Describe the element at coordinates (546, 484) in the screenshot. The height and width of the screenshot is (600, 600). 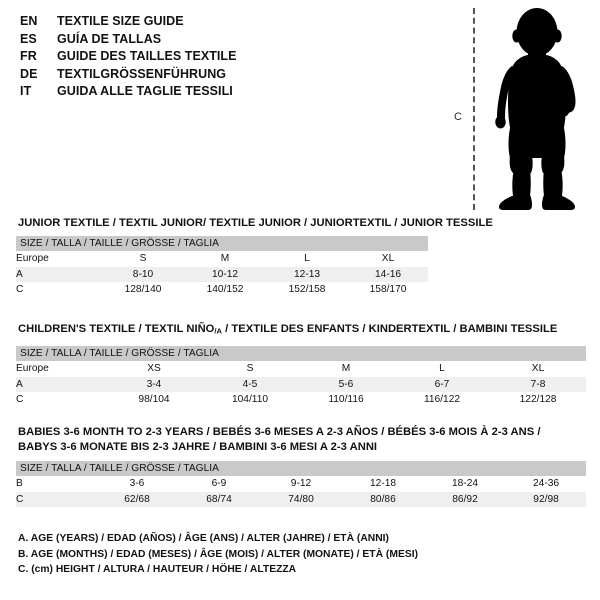
I see `babies-b-24-36: 24-36` at that location.